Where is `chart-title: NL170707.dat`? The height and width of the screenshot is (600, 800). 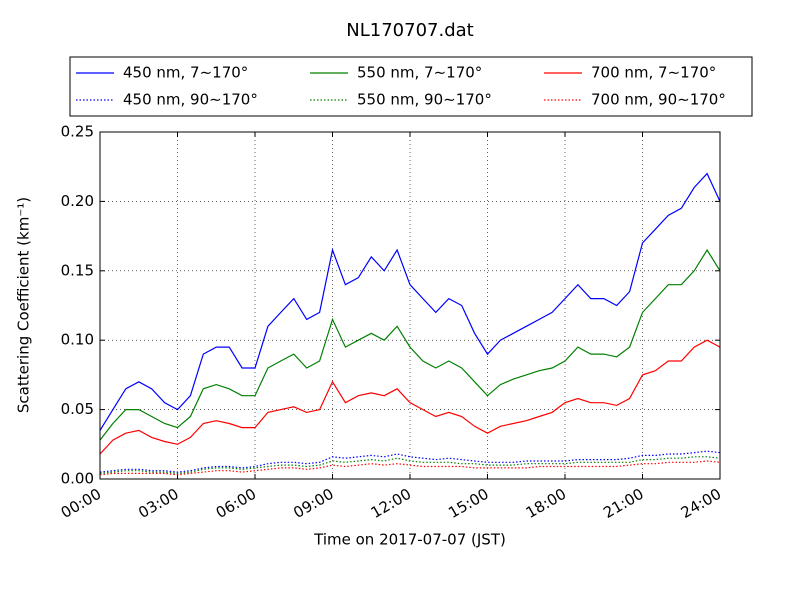
chart-title: NL170707.dat is located at coordinates (409, 30).